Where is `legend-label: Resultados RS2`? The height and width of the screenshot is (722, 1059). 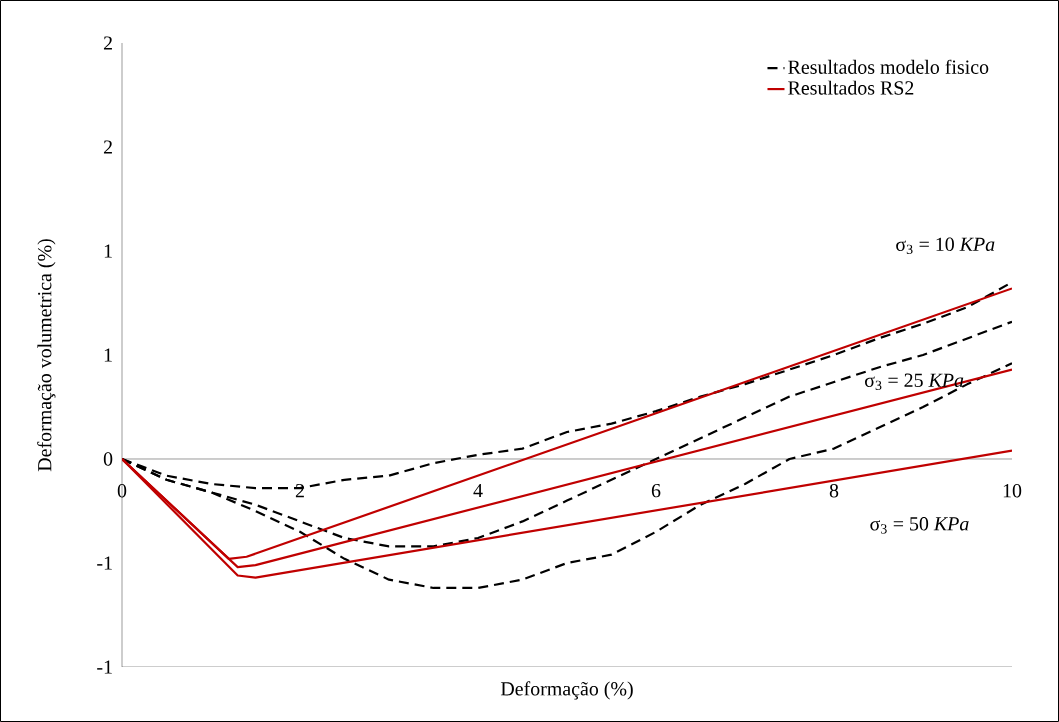 legend-label: Resultados RS2 is located at coordinates (851, 87).